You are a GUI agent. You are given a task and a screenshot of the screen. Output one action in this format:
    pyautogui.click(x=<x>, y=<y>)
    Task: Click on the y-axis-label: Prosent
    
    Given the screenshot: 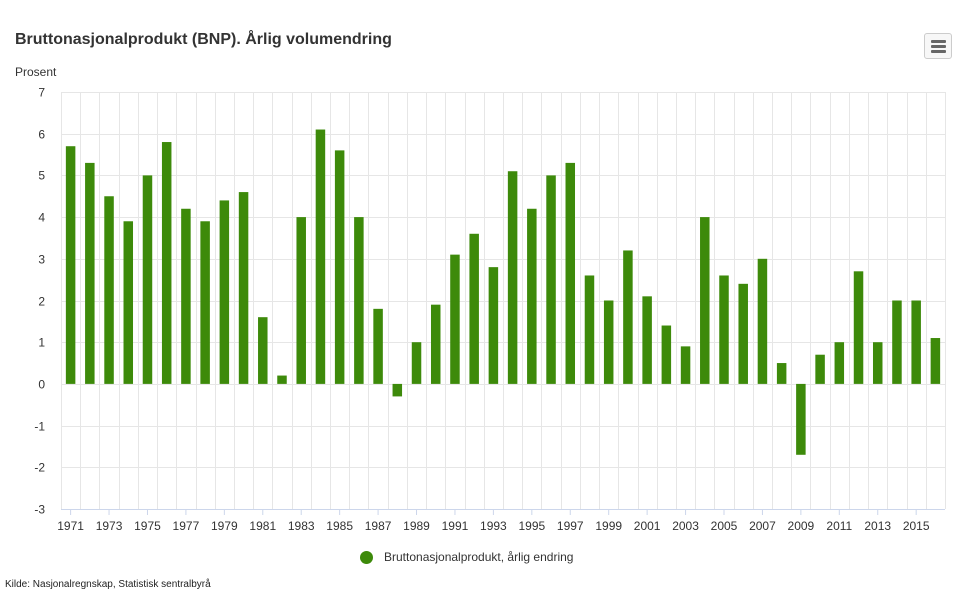 What is the action you would take?
    pyautogui.click(x=36, y=72)
    